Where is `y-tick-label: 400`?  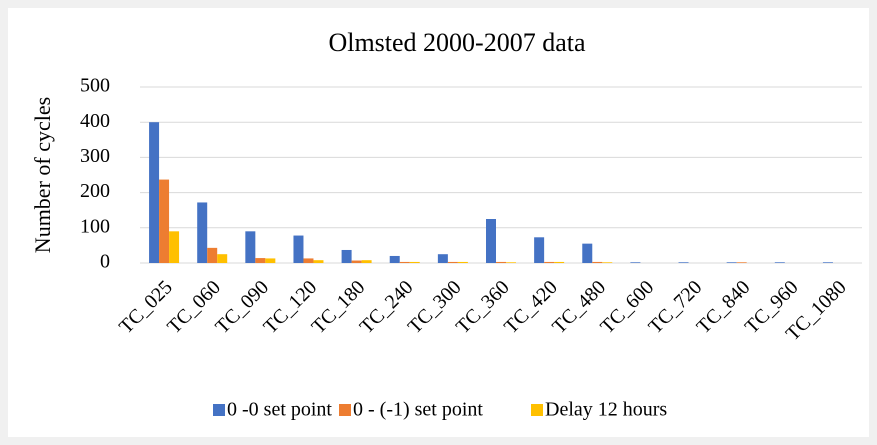
y-tick-label: 400 is located at coordinates (95, 121).